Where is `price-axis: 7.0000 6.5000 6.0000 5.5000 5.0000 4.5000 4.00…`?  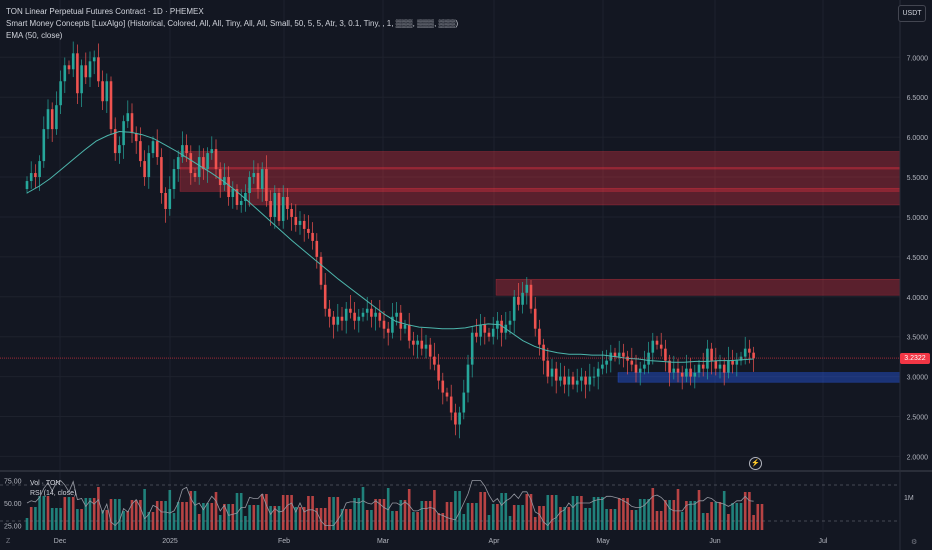
price-axis: 7.0000 6.5000 6.0000 5.5000 5.0000 4.5000 4.00… is located at coordinates (918, 258).